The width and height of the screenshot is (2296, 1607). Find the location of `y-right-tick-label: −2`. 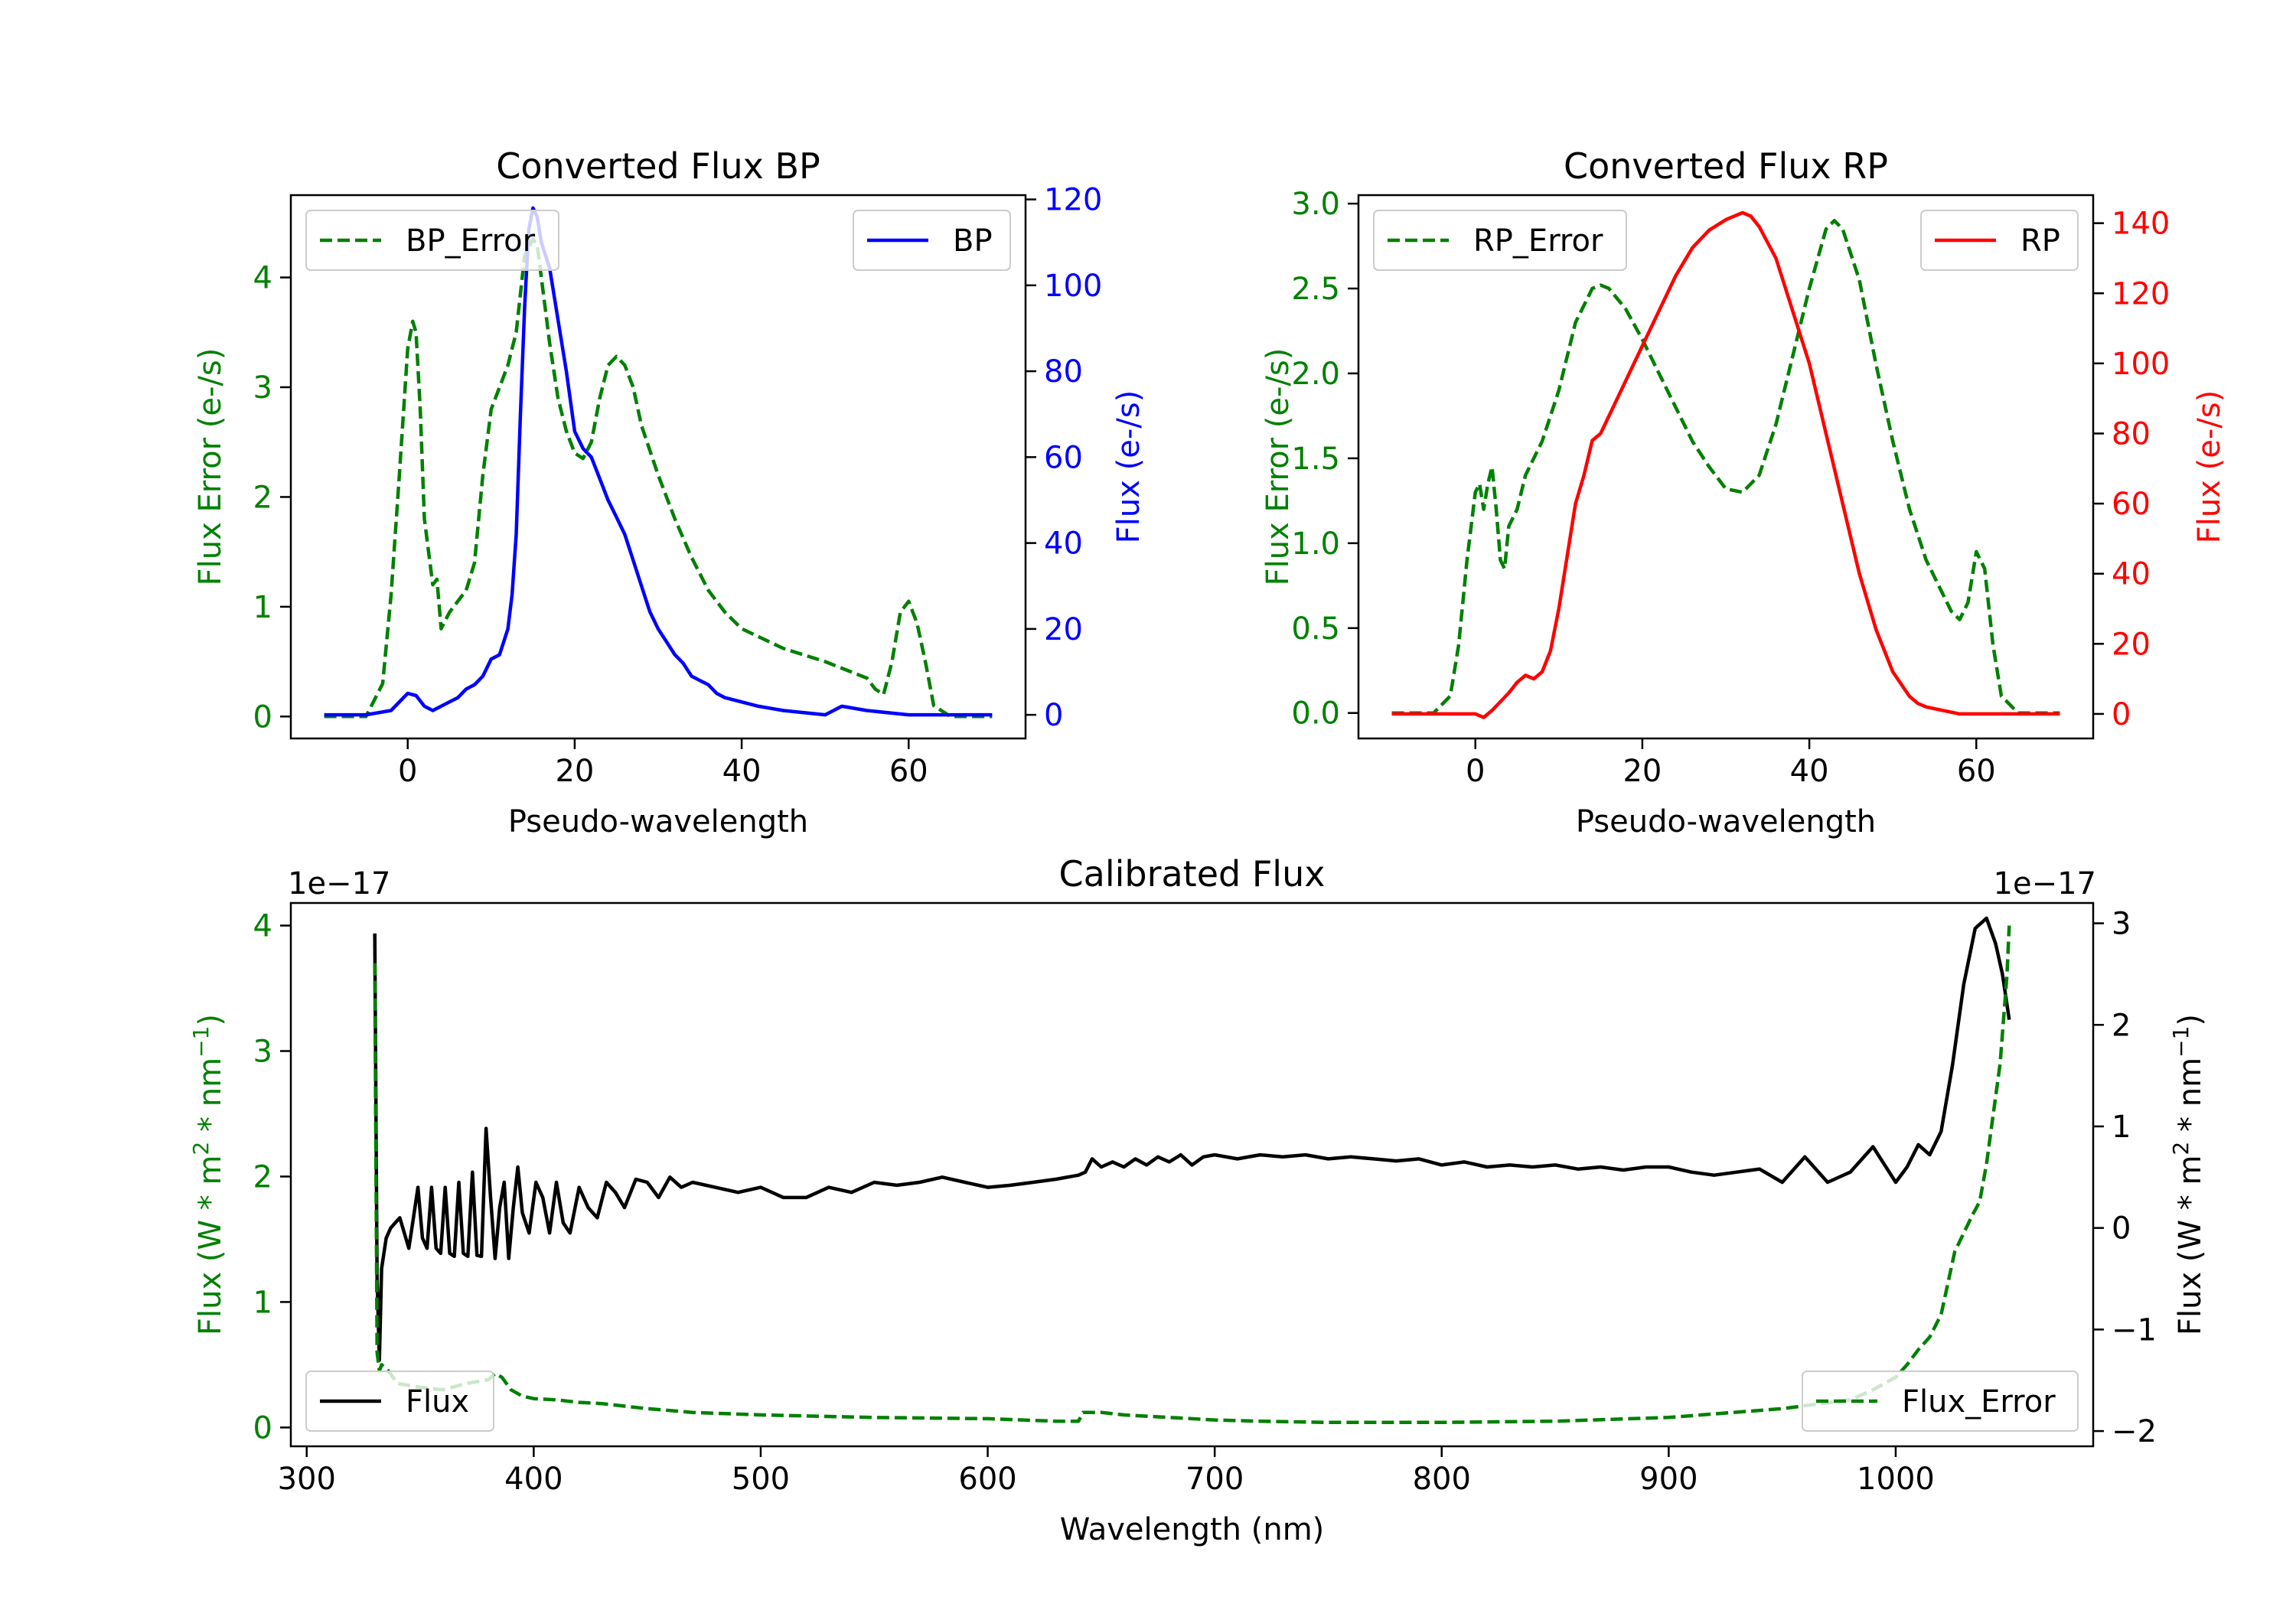

y-right-tick-label: −2 is located at coordinates (2134, 1432).